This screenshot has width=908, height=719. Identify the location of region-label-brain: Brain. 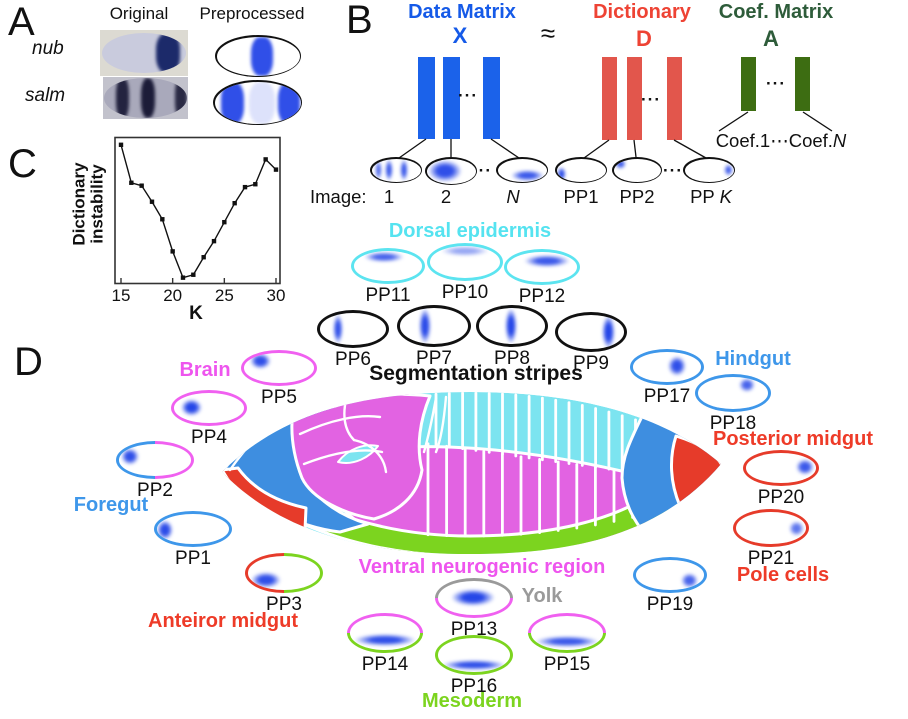
(205, 370).